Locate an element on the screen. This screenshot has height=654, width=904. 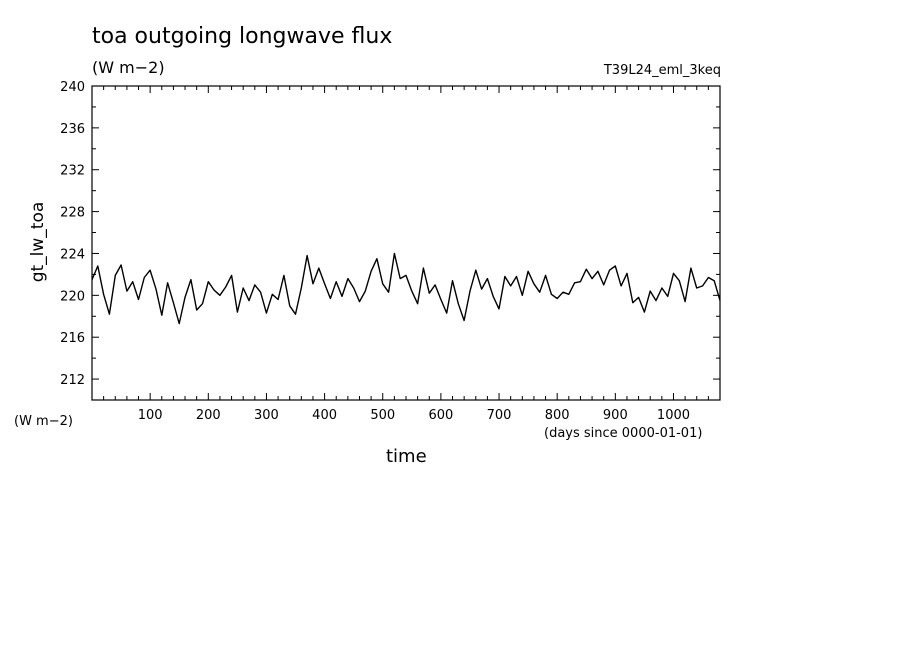
x-tick-label: 600 is located at coordinates (440, 415).